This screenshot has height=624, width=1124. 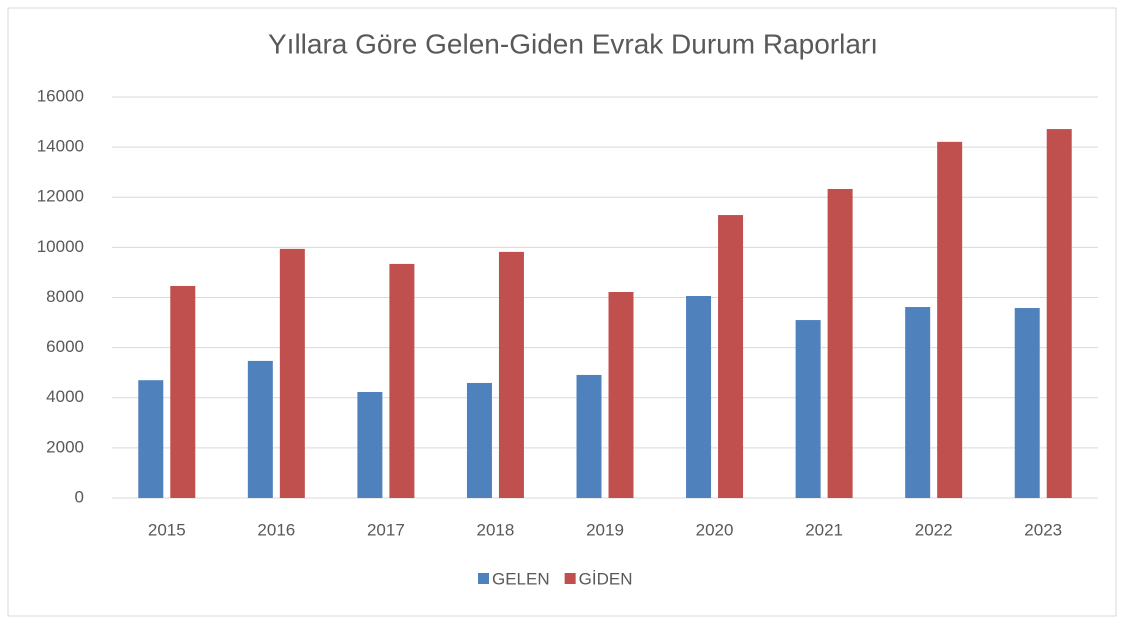 I want to click on x-tick-label: 2023, so click(x=1043, y=529).